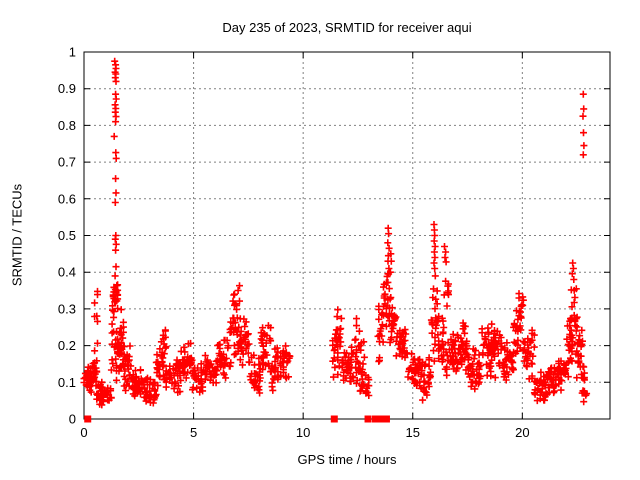  What do you see at coordinates (67, 125) in the screenshot?
I see `y-tick-label: 0.8` at bounding box center [67, 125].